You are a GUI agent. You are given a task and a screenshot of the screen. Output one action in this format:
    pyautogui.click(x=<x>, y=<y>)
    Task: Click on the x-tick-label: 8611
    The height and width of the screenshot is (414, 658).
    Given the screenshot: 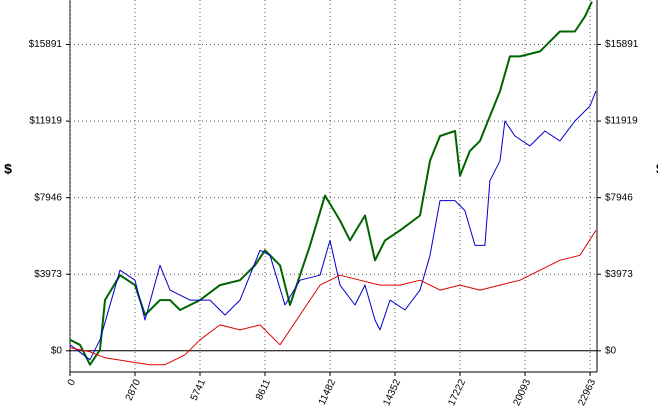 What is the action you would take?
    pyautogui.click(x=263, y=389)
    